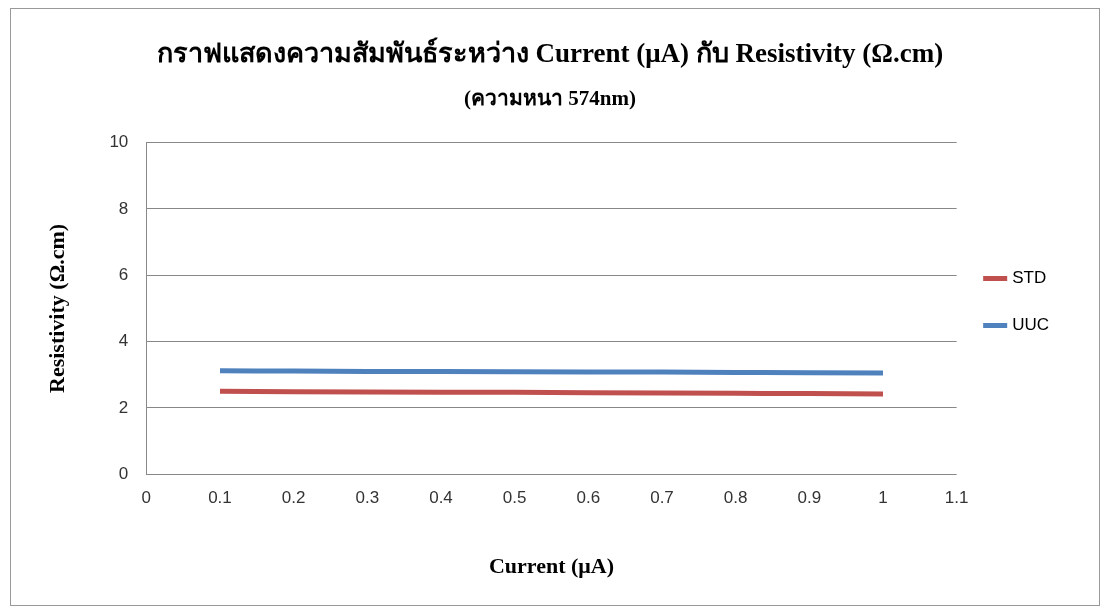 This screenshot has width=1109, height=614. I want to click on x-tick-label: 1.1, so click(956, 498).